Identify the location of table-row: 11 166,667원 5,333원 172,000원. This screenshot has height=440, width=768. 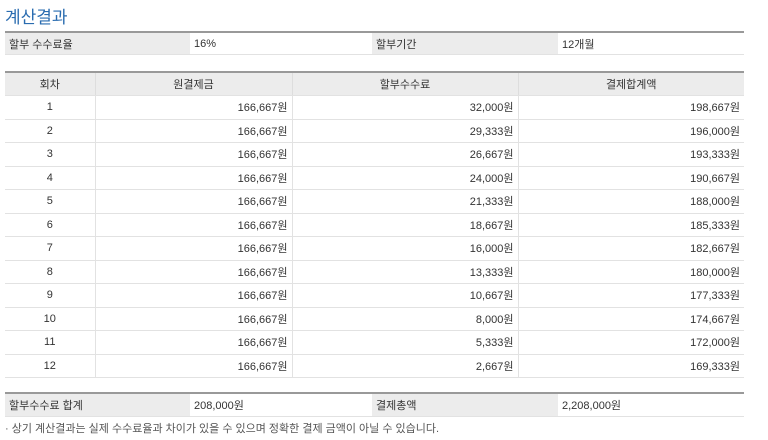
(374, 342).